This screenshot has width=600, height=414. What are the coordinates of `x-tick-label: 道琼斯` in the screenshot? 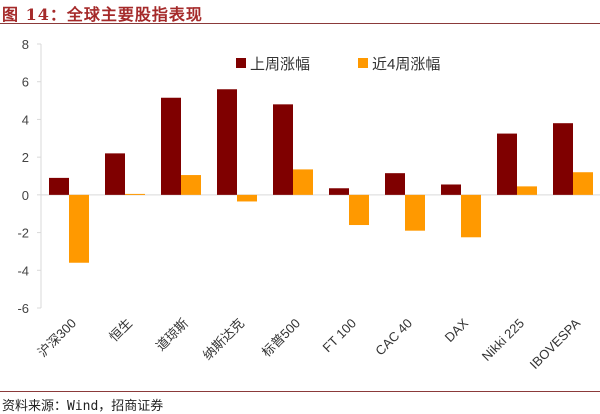 It's located at (172, 335).